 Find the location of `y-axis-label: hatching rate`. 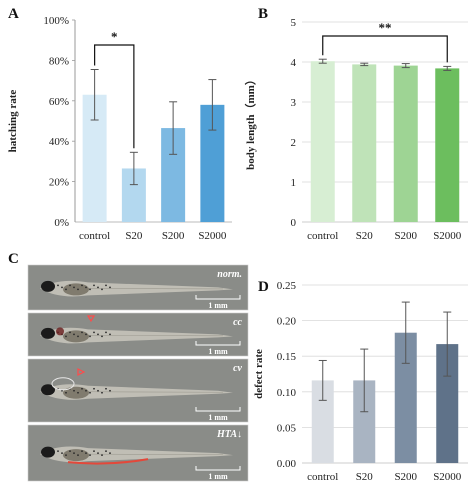

y-axis-label: hatching rate is located at coordinates (13, 121).